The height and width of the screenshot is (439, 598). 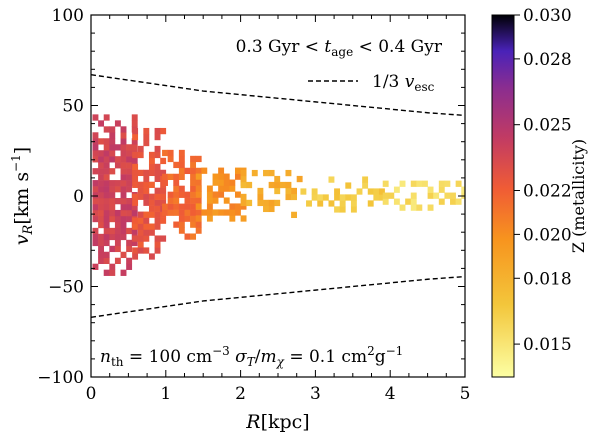 I want to click on y-tick-label-50: 50, so click(x=73, y=107).